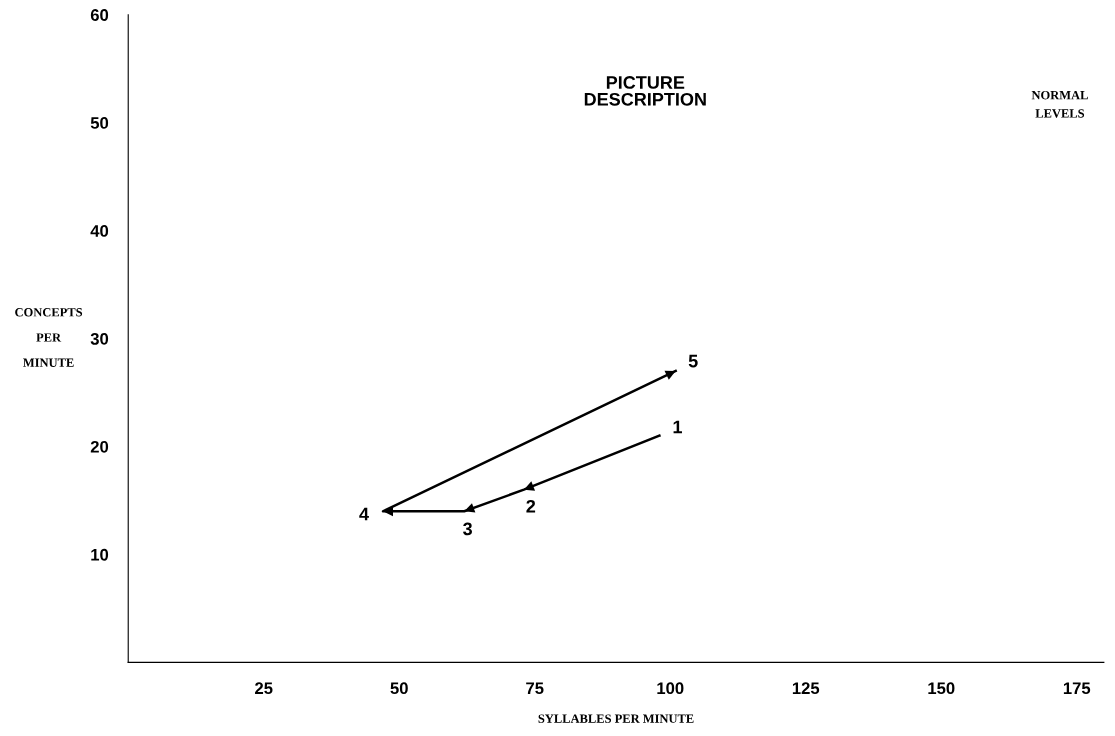  What do you see at coordinates (264, 688) in the screenshot?
I see `x-tick-label: 25` at bounding box center [264, 688].